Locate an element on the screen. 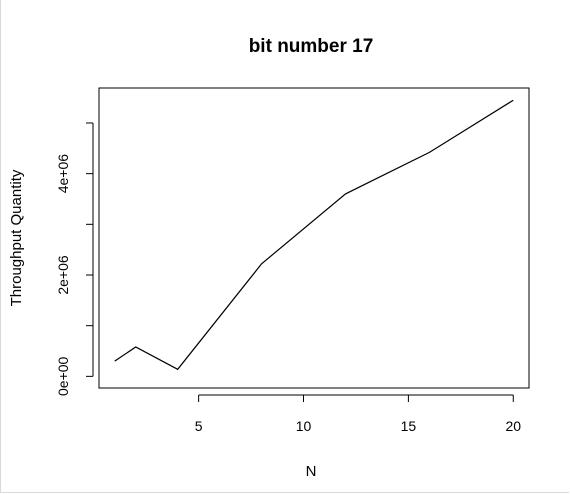 The image size is (570, 494). y-tick-label: 4e+06 is located at coordinates (63, 174).